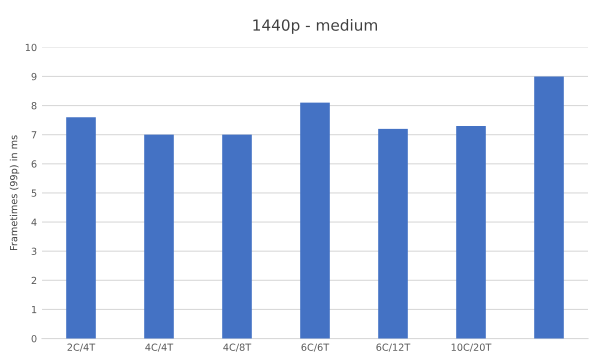 Image resolution: width=600 pixels, height=364 pixels. Describe the element at coordinates (237, 348) in the screenshot. I see `x-tick-label: 4C/8T` at that location.